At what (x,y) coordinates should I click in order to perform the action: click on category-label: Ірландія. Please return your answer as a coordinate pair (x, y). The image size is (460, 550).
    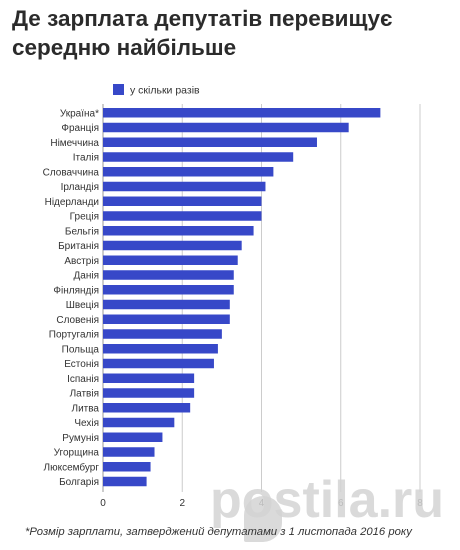
    Looking at the image, I should click on (80, 187).